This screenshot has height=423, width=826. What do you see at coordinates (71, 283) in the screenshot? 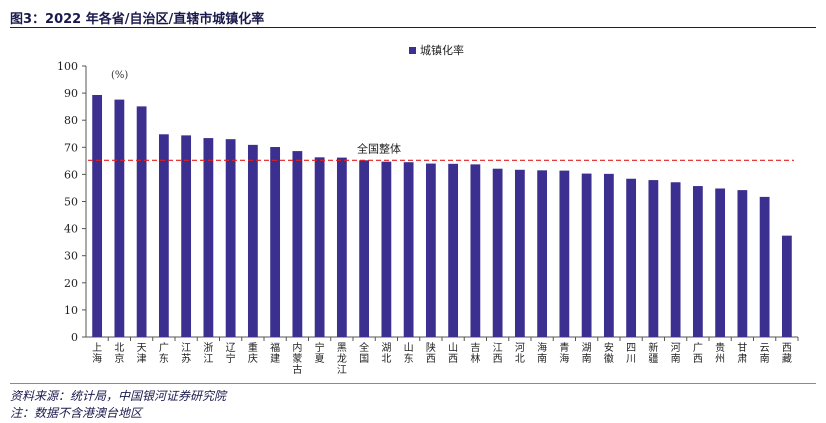
I see `y-tick-label: 20` at bounding box center [71, 283].